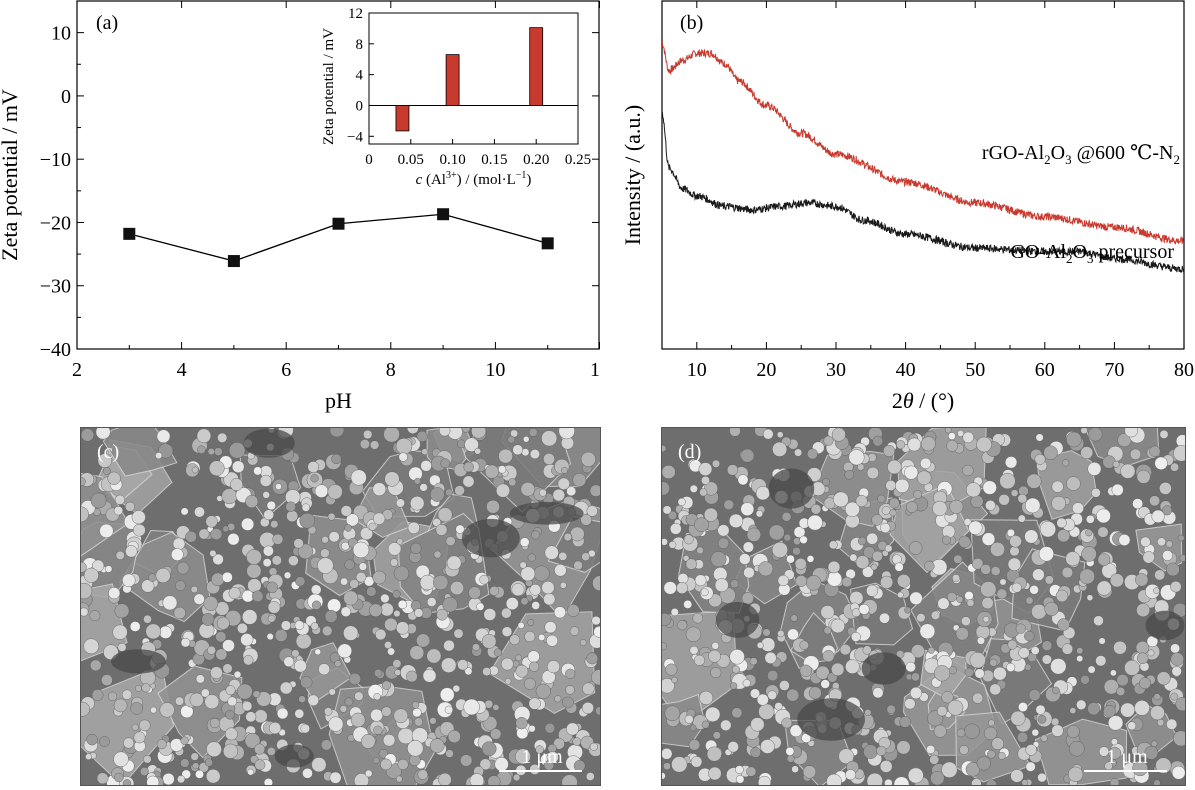 The width and height of the screenshot is (1195, 790). What do you see at coordinates (294, 756) in the screenshot?
I see `sem-void-c` at bounding box center [294, 756].